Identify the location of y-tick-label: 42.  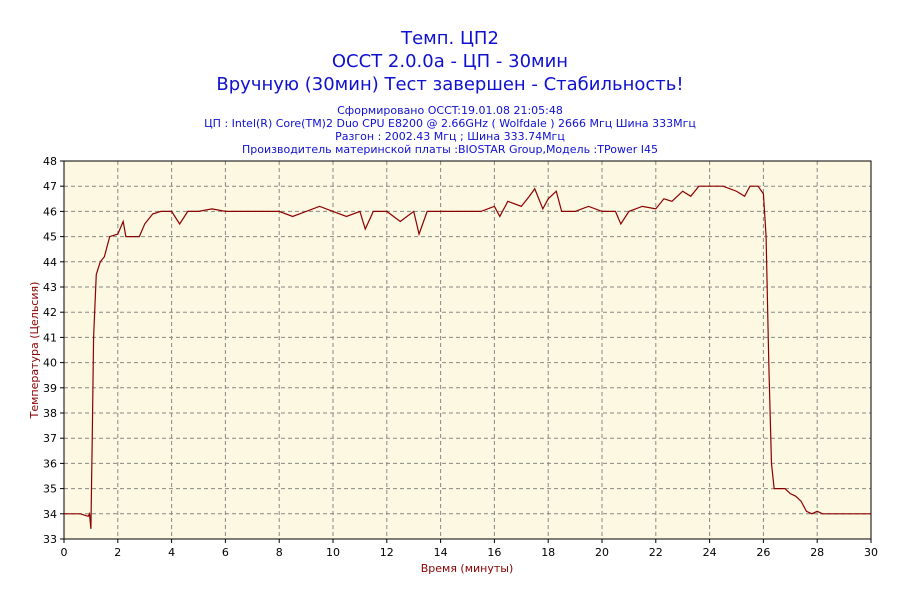
(50, 312).